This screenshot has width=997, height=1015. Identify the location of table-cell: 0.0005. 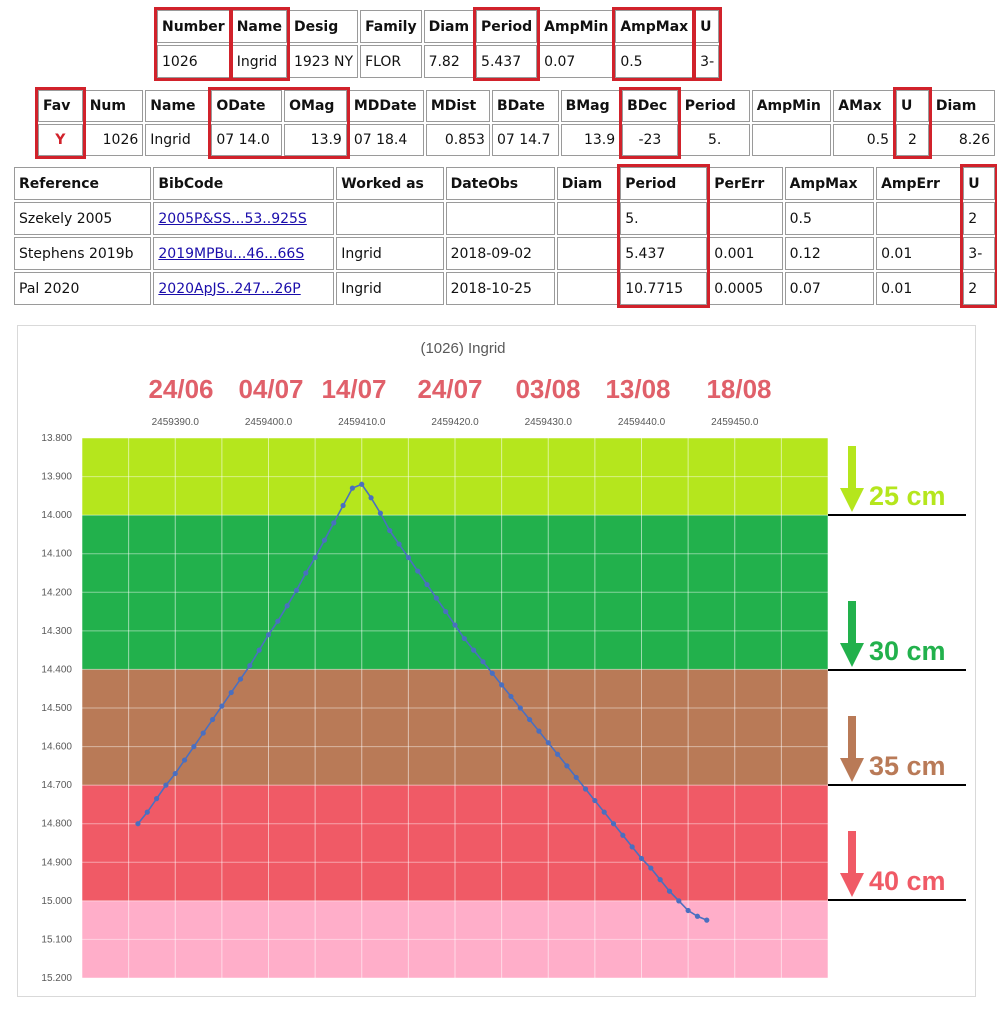
(746, 288).